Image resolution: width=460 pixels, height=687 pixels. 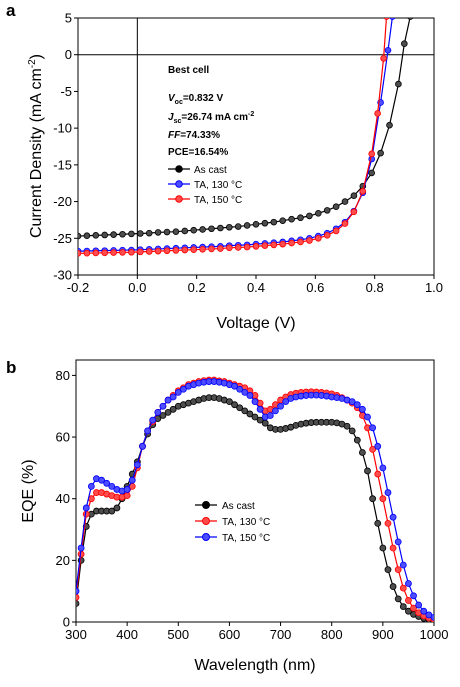 I want to click on panel-a-x-tick-label: 0.2, so click(x=197, y=287).